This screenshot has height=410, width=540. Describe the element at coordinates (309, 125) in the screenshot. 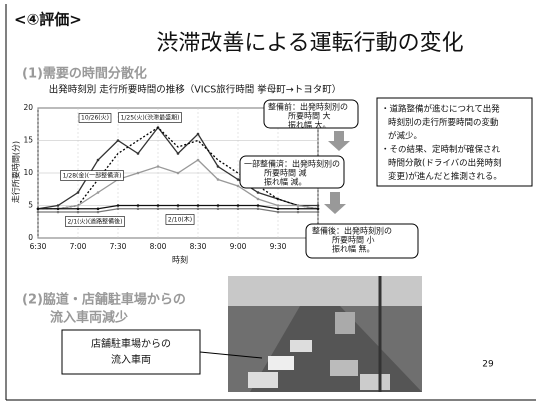

I see `callout-text: 振れ幅 大。` at that location.